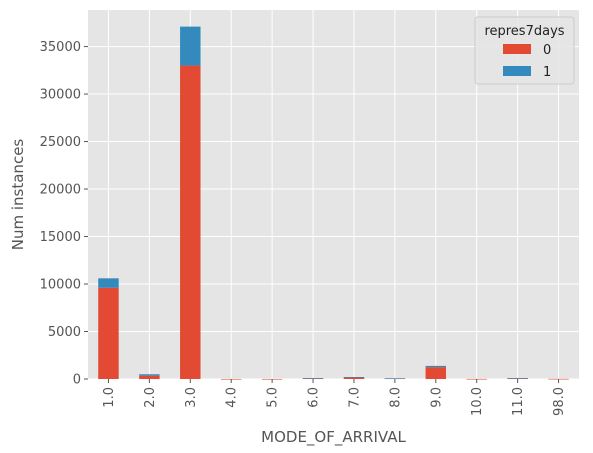  I want to click on bar-series-0-7.0, so click(354, 378).